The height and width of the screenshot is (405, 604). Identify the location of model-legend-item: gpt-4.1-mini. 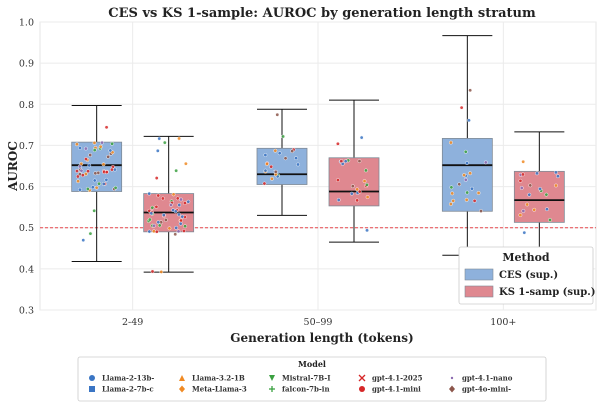
(390, 389).